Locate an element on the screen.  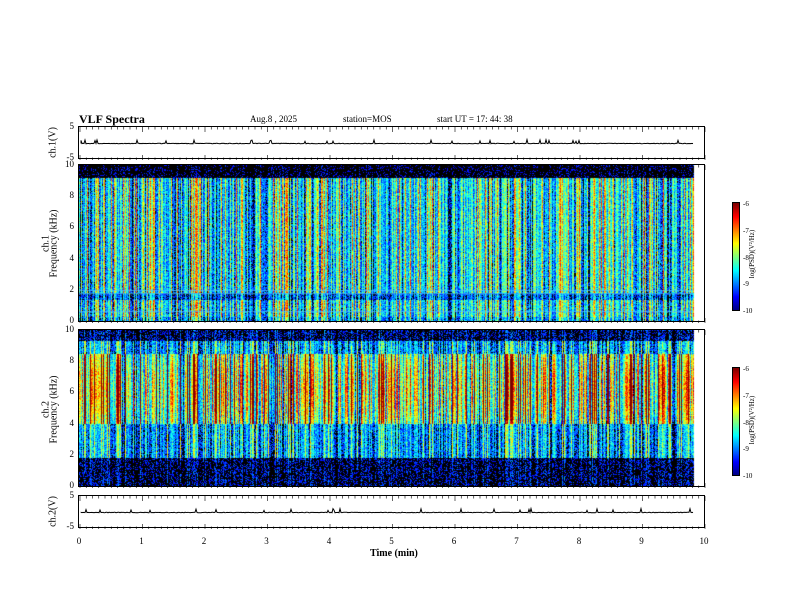
ch2-waveform-panel is located at coordinates (392, 512).